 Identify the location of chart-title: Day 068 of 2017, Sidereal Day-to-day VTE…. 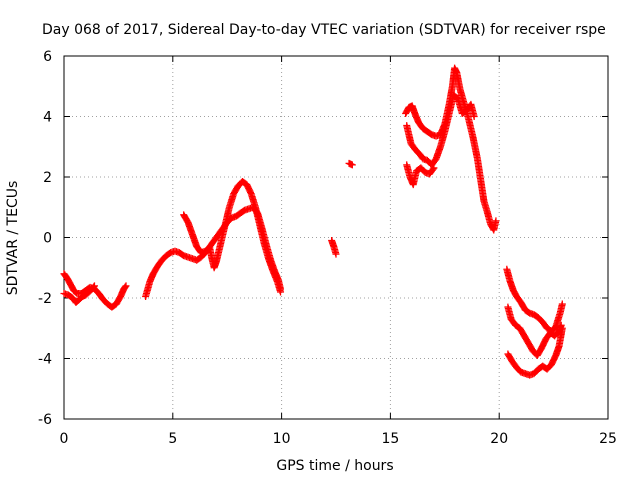
(324, 30).